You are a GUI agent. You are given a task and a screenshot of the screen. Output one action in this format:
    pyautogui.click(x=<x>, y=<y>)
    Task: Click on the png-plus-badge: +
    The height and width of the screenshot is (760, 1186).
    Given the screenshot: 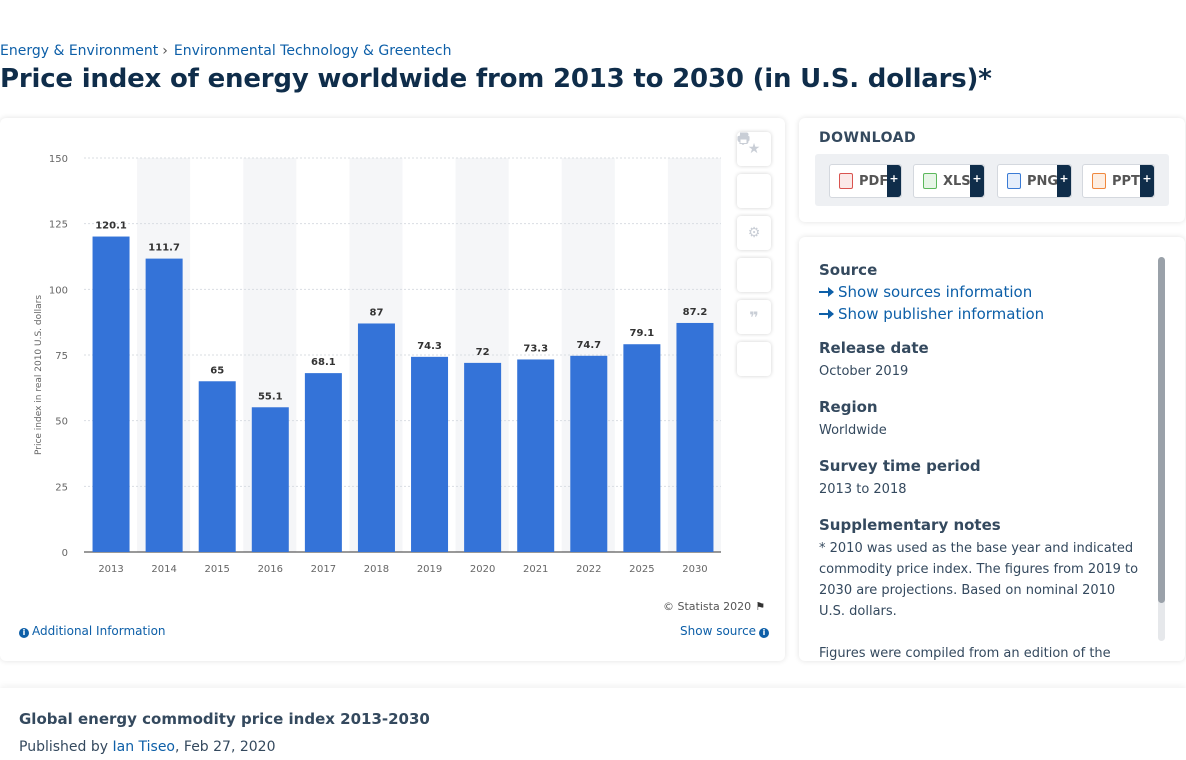 What is the action you would take?
    pyautogui.click(x=1064, y=181)
    